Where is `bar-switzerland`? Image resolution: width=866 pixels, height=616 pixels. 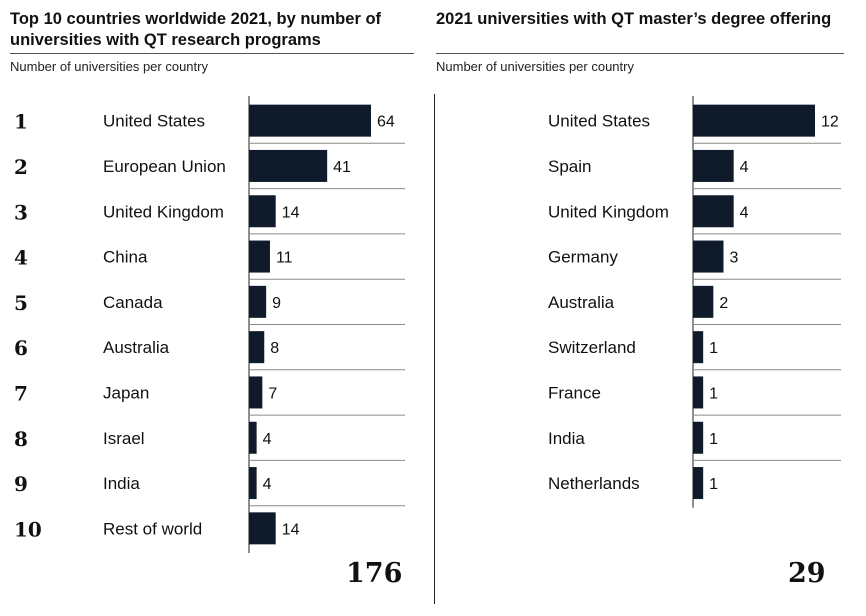 bar-switzerland is located at coordinates (698, 347).